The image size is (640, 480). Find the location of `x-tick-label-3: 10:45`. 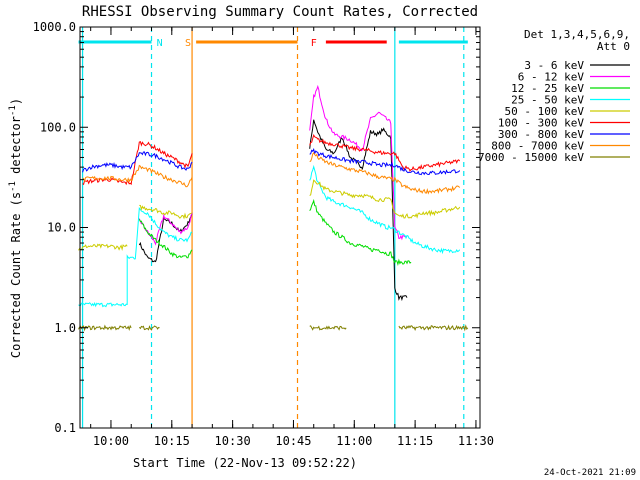

x-tick-label-3: 10:45 is located at coordinates (293, 441).